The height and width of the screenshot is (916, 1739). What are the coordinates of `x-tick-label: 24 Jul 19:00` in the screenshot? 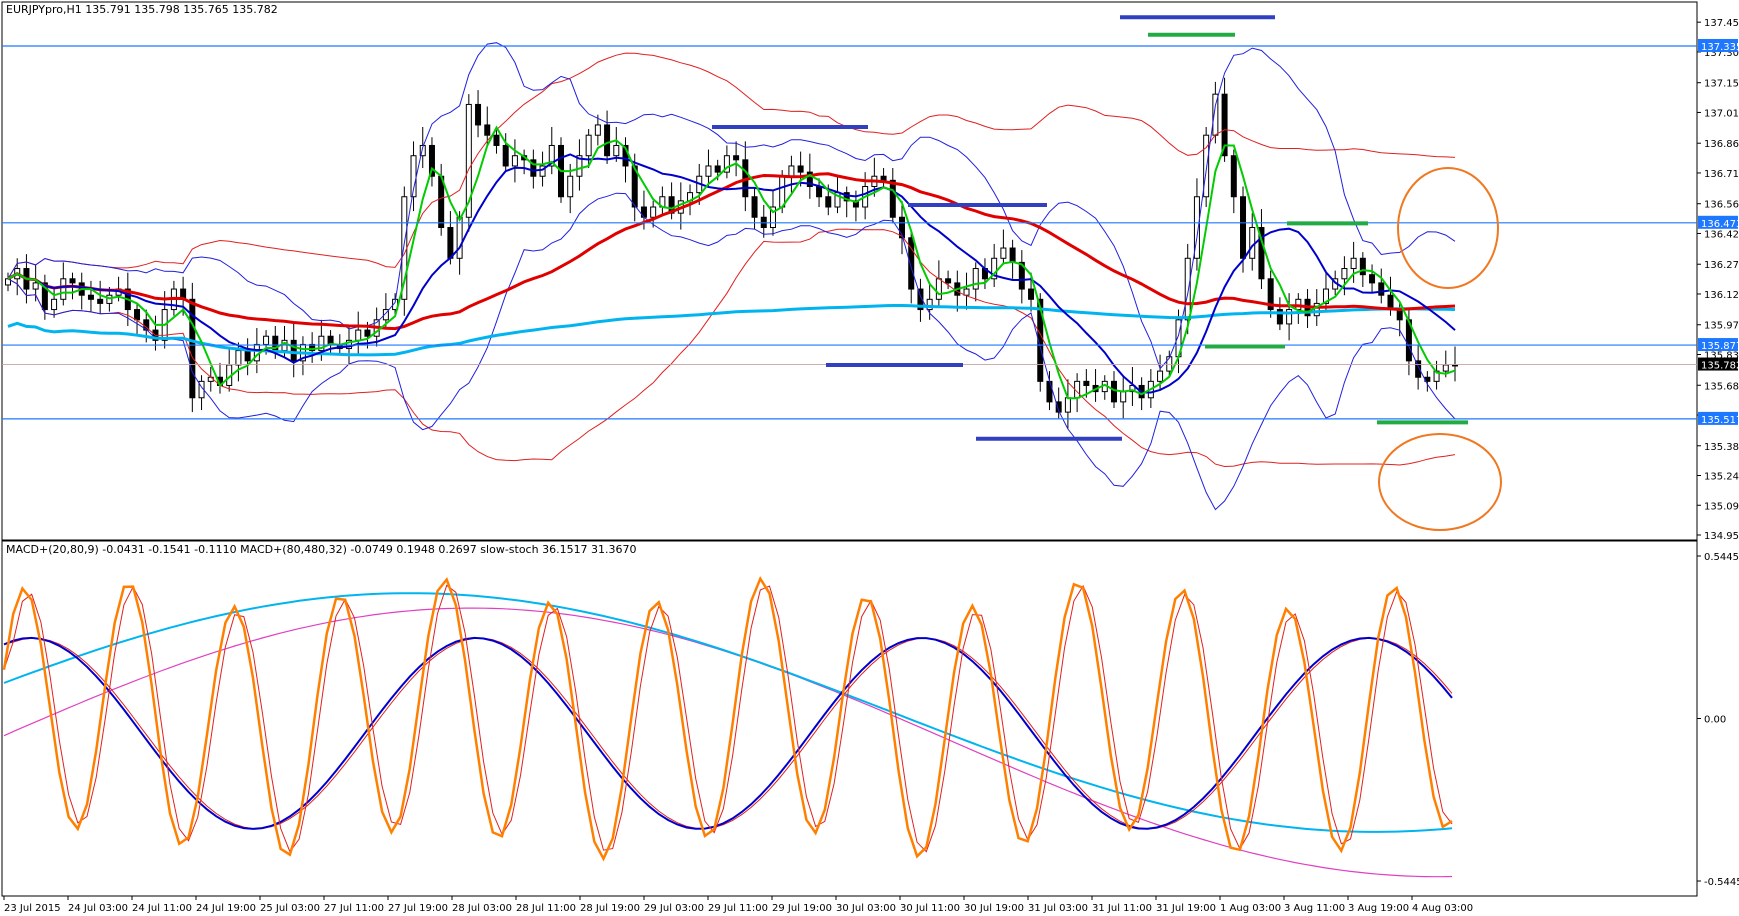 It's located at (226, 908).